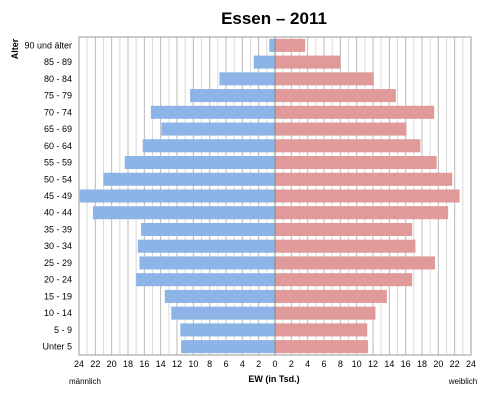  Describe the element at coordinates (15, 48) in the screenshot. I see `y-axis-label: Alter` at that location.